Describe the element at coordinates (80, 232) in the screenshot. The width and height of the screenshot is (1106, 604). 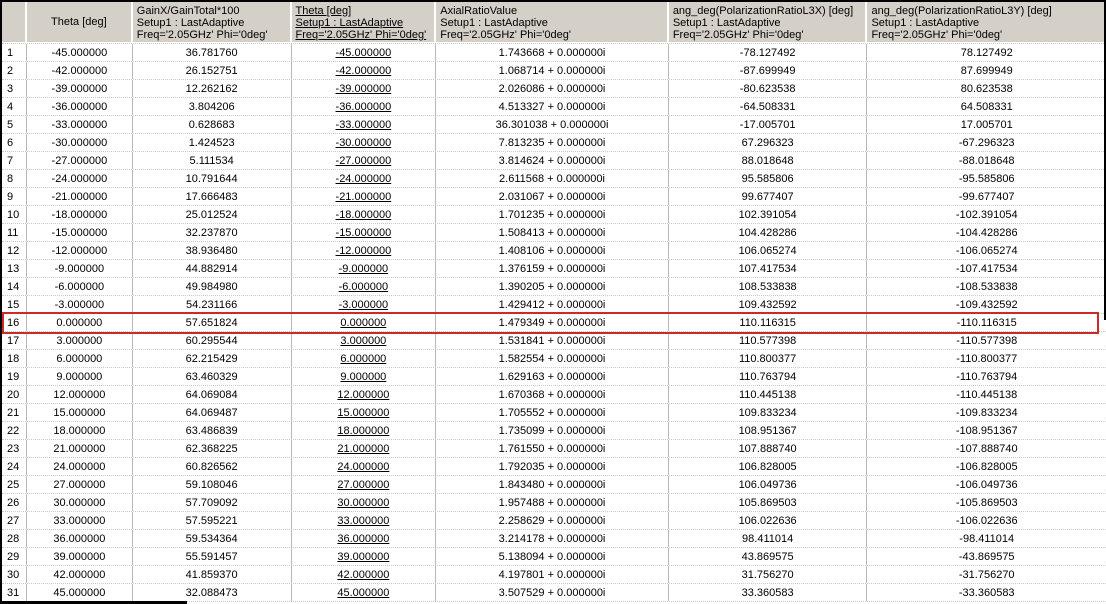
I see `cell-theta: -15.000000` at that location.